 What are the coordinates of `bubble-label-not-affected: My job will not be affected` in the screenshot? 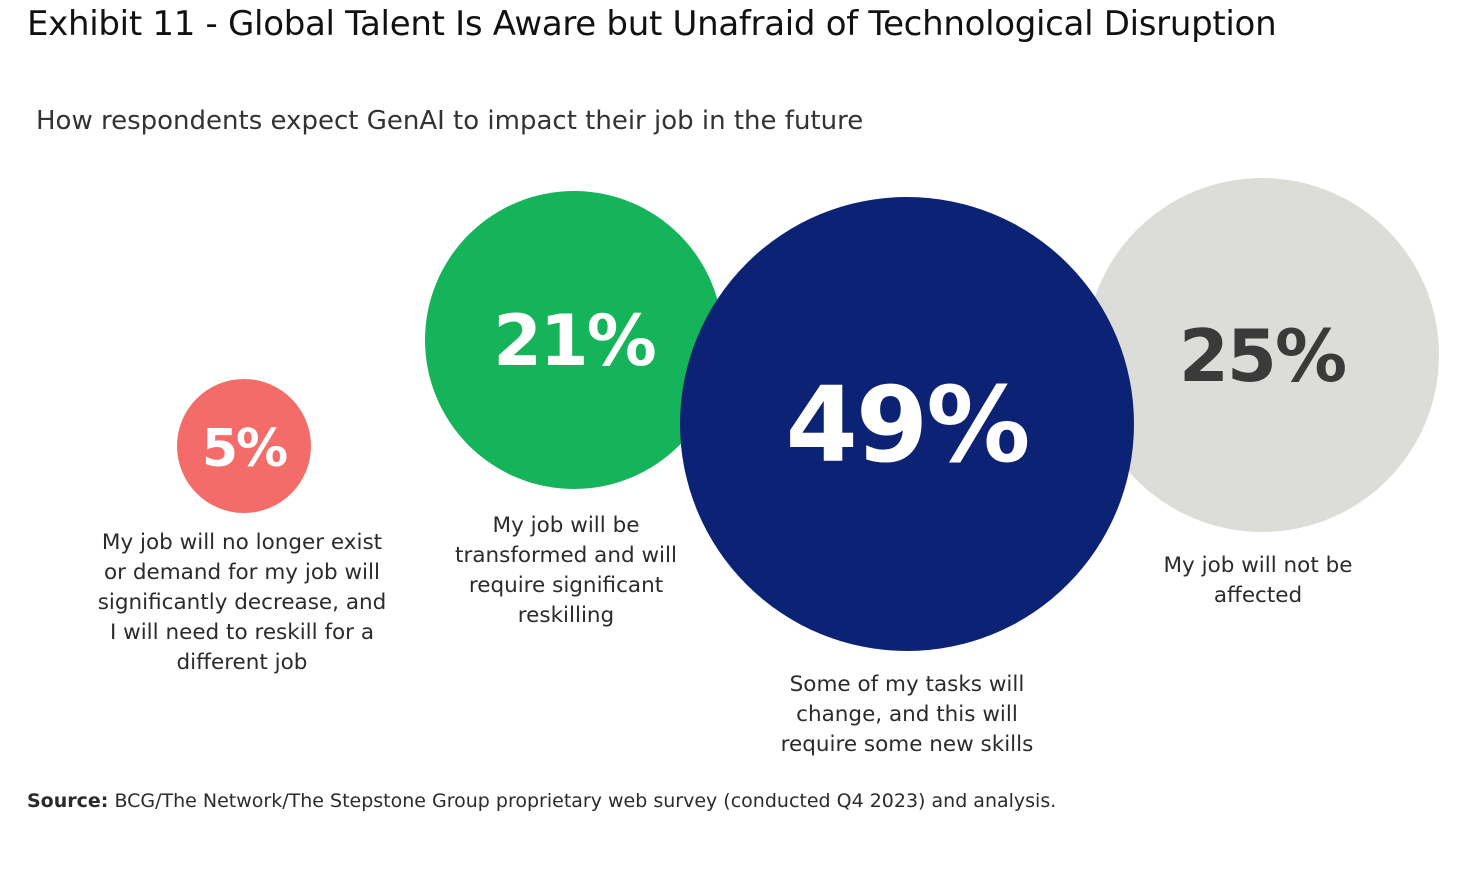 It's located at (1258, 580).